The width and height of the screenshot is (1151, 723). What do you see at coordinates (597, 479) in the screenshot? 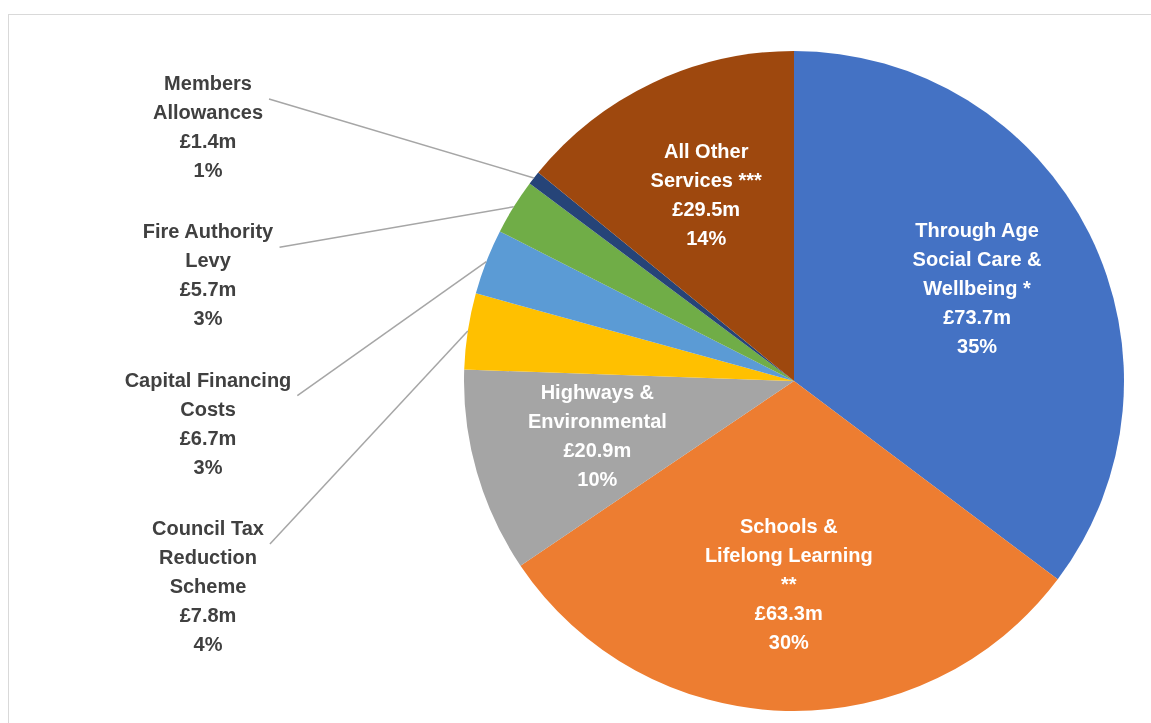
I see `text: 10%` at bounding box center [597, 479].